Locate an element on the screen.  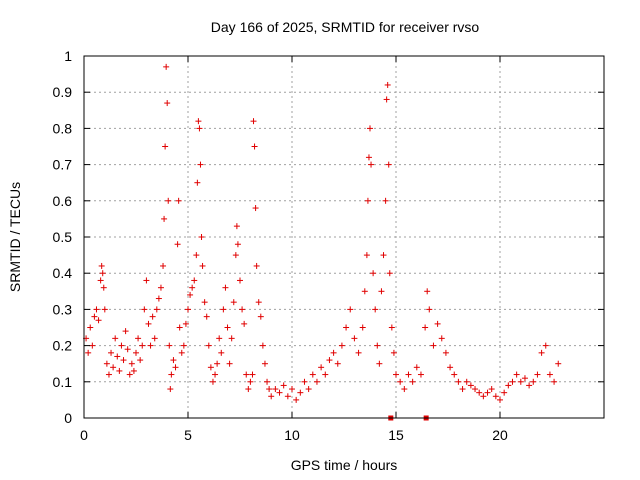
x-tick-label: 15 is located at coordinates (396, 435).